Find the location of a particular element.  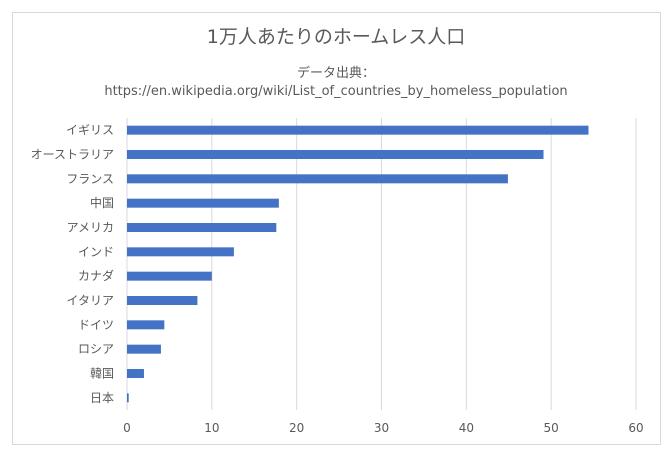

x-tick-label: 10 is located at coordinates (211, 428).